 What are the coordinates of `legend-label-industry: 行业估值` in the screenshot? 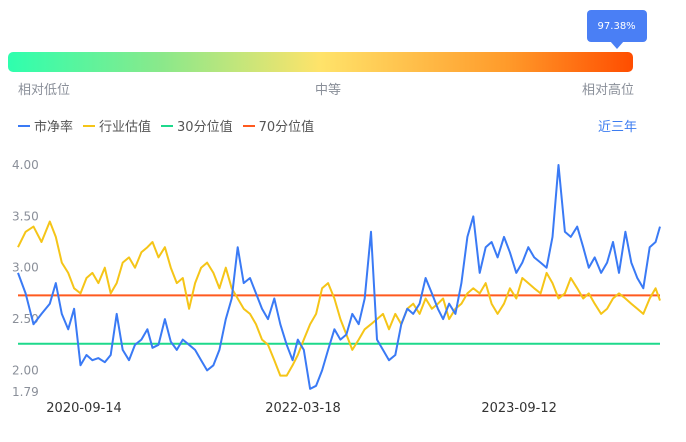 It's located at (125, 127).